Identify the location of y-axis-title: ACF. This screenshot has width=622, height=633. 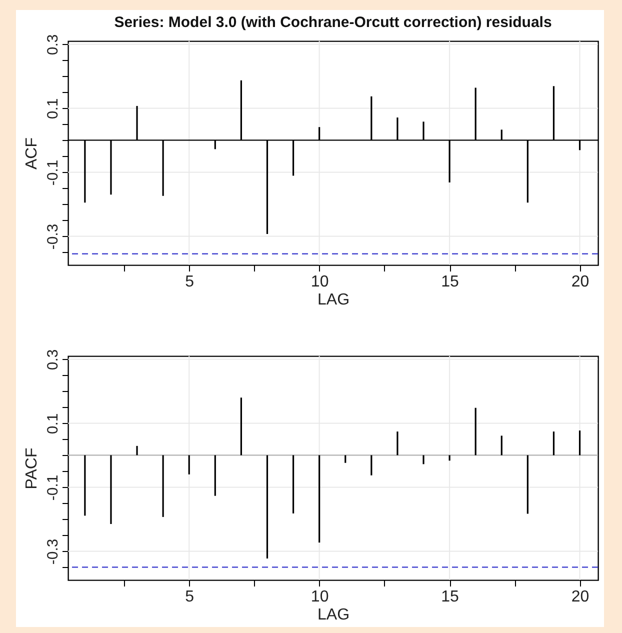
(32, 153).